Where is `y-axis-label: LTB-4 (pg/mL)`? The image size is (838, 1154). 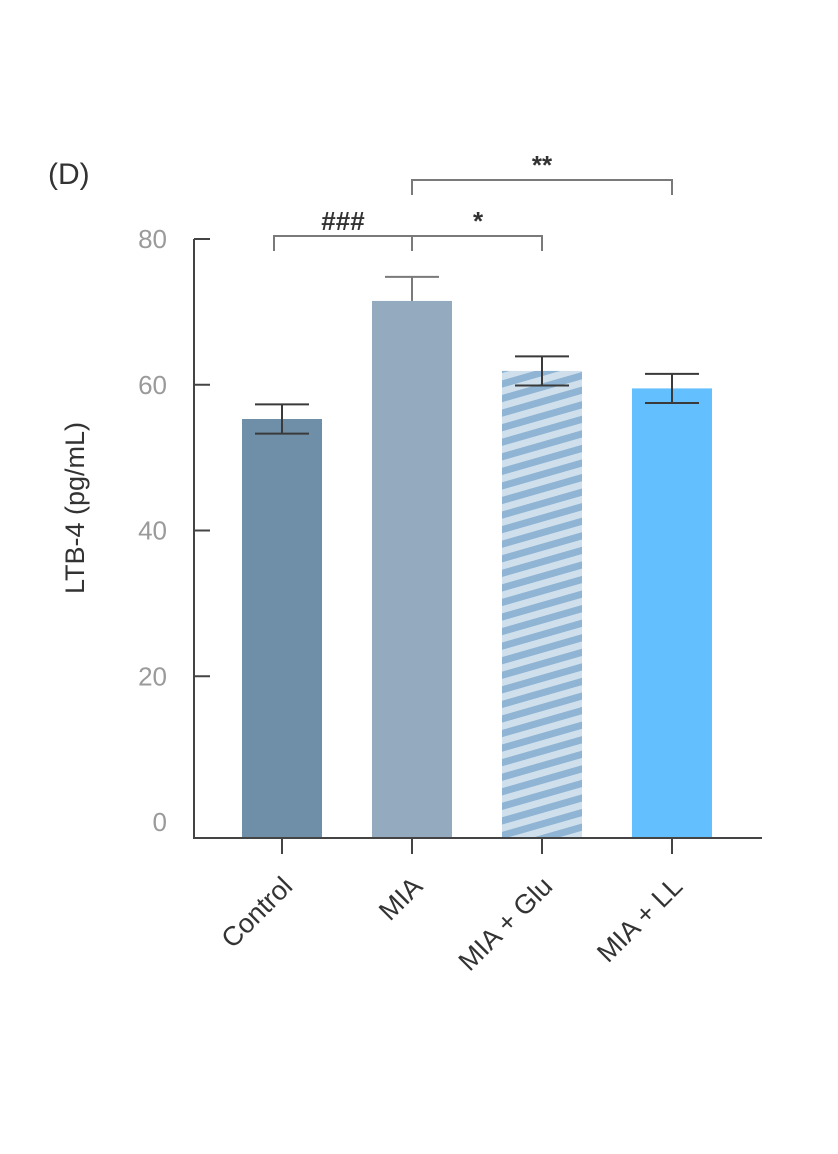 y-axis-label: LTB-4 (pg/mL) is located at coordinates (75, 508).